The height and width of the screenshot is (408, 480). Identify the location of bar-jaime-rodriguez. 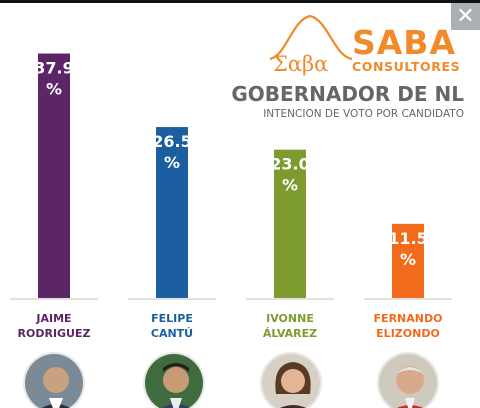
(54, 175).